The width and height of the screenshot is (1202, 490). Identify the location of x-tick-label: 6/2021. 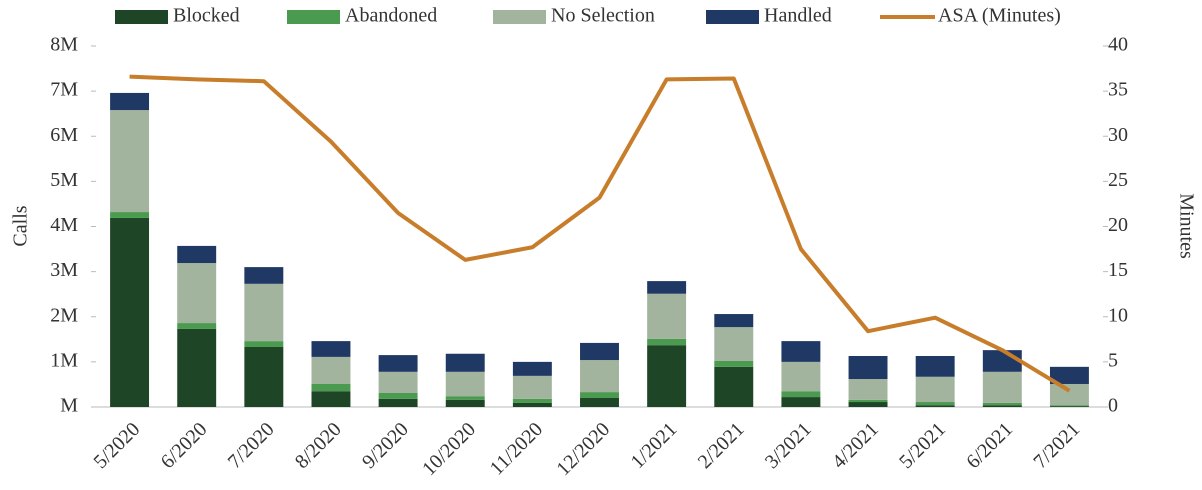
(989, 445).